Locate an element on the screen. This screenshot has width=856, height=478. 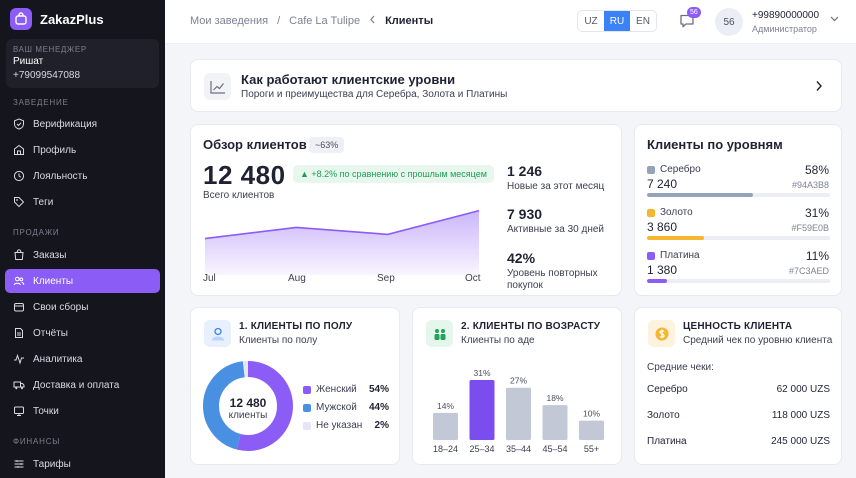
level-platinum-count: 1 380 is located at coordinates (662, 270).